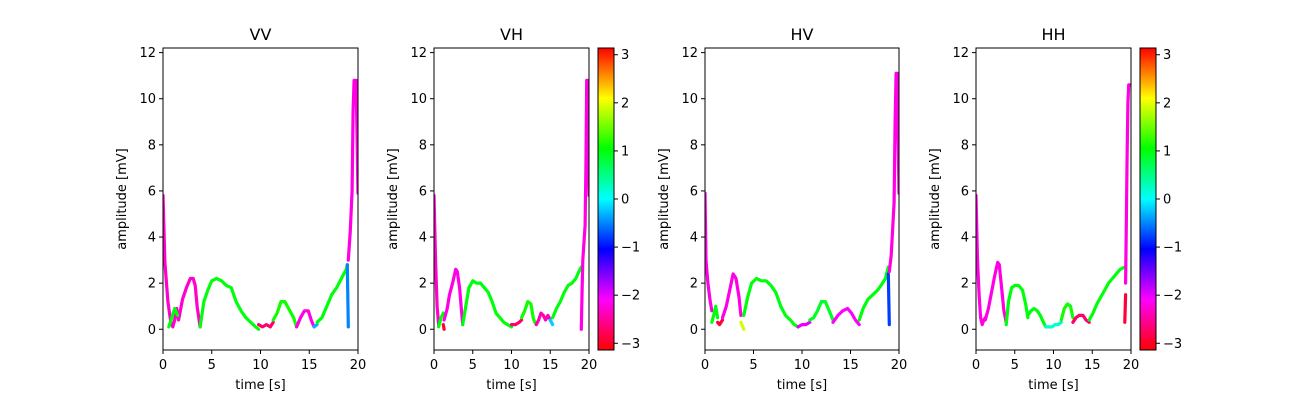 The image size is (1300, 400). Describe the element at coordinates (802, 34) in the screenshot. I see `chart-title: HV` at that location.